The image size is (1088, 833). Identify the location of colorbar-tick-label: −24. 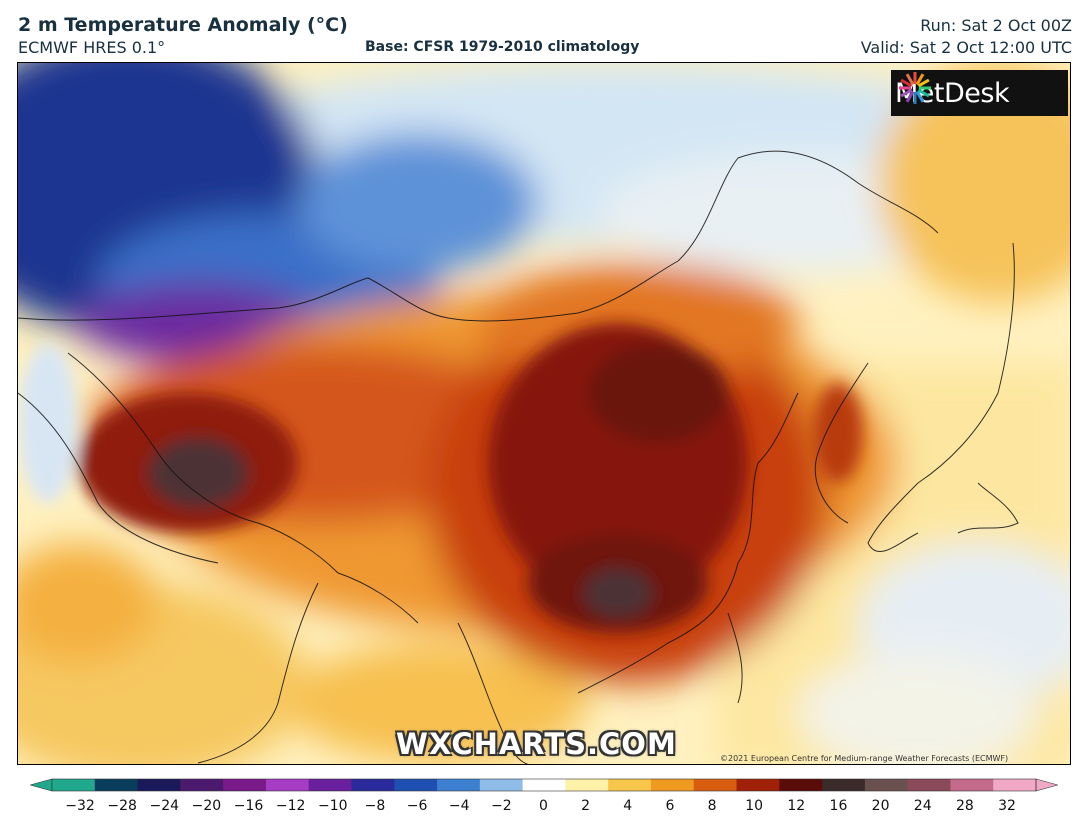
(164, 806).